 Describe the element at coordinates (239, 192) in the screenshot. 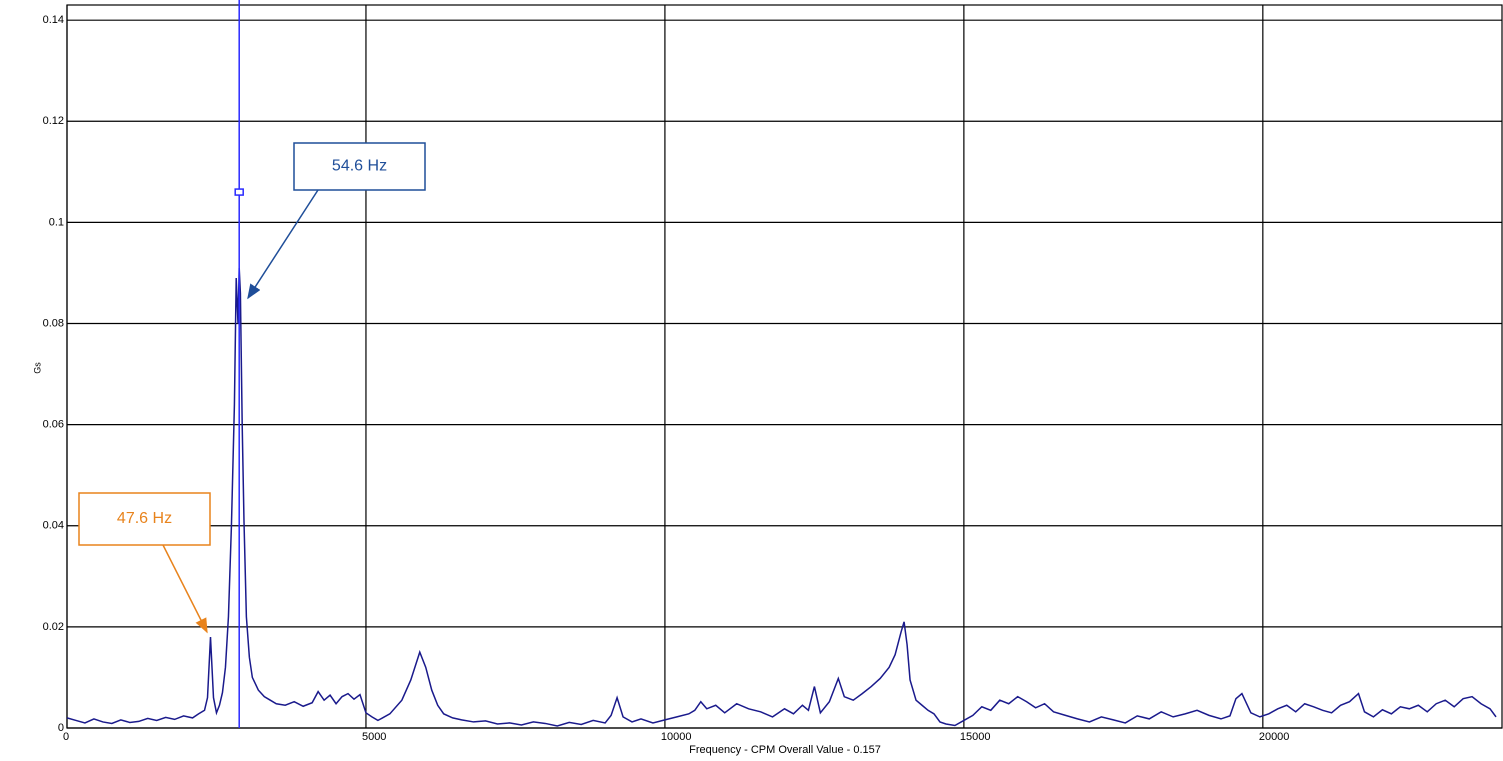

I see `cursor-marker` at that location.